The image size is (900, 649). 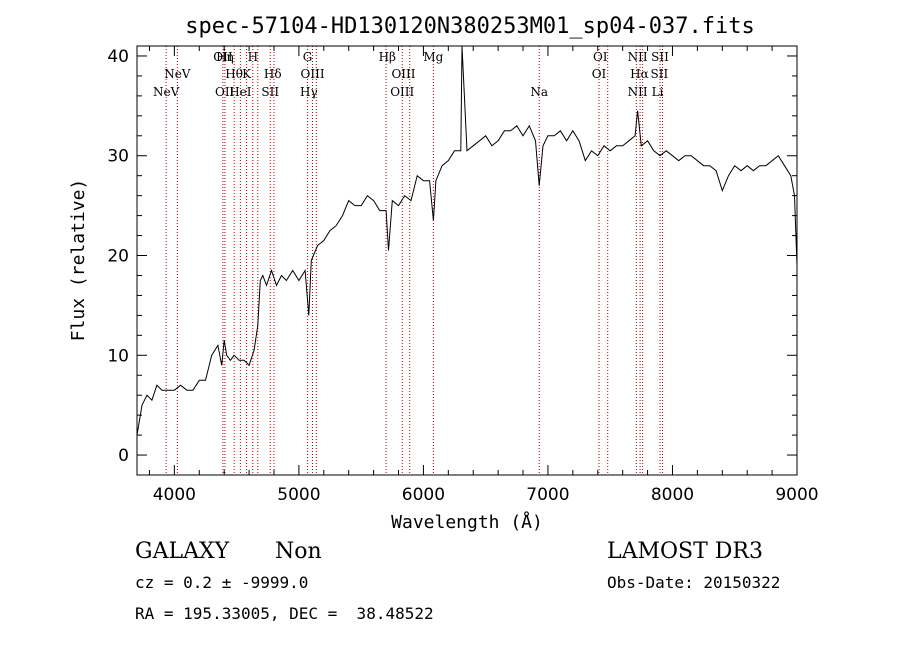 What do you see at coordinates (298, 495) in the screenshot?
I see `x-tick-label: 5000` at bounding box center [298, 495].